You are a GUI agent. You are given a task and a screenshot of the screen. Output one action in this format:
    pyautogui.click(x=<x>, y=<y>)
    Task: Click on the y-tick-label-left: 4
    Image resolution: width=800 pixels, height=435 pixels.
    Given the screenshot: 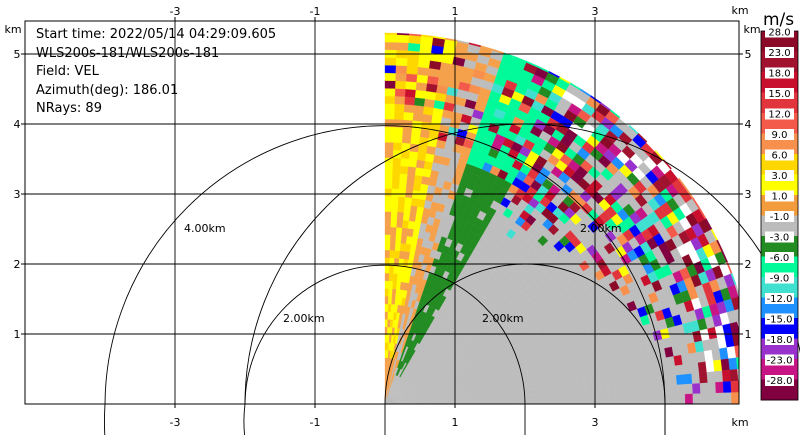 What is the action you would take?
    pyautogui.click(x=17, y=124)
    